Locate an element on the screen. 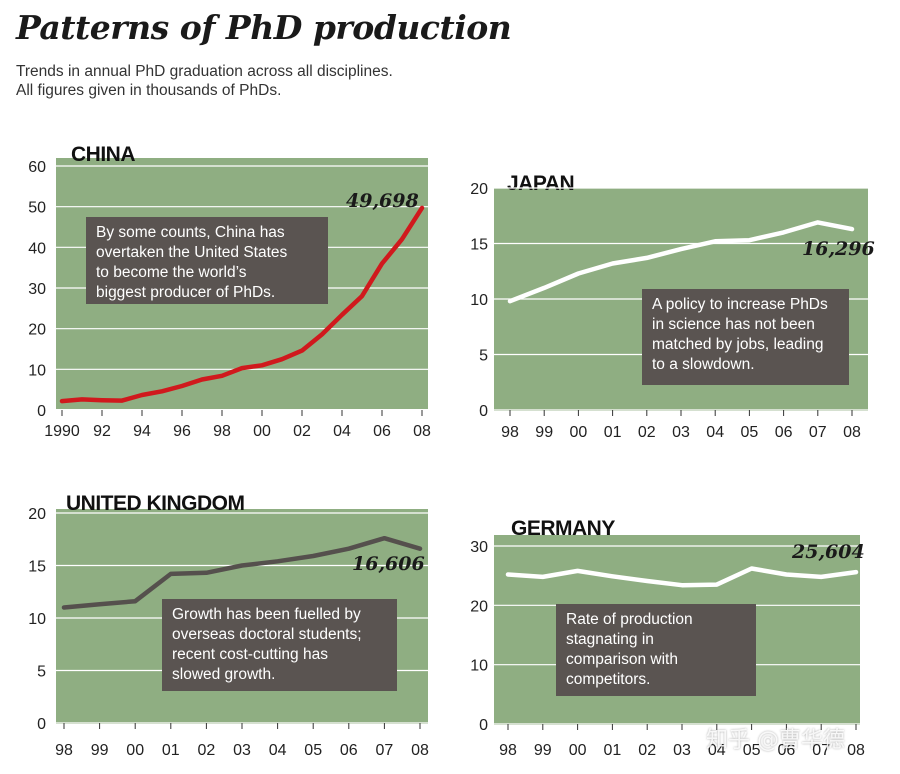  x-tick-label: 92 is located at coordinates (102, 431).